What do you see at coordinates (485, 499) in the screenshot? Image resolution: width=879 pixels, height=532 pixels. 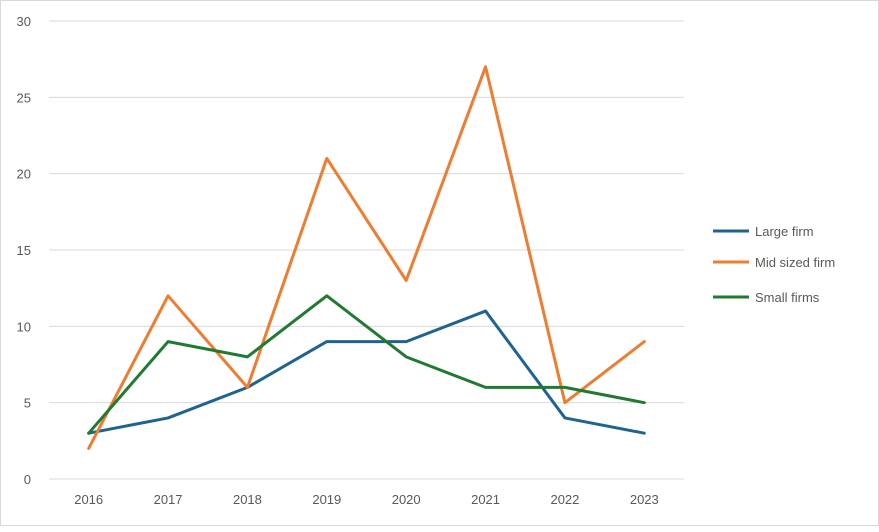 I see `x-tick-label: 2021` at bounding box center [485, 499].